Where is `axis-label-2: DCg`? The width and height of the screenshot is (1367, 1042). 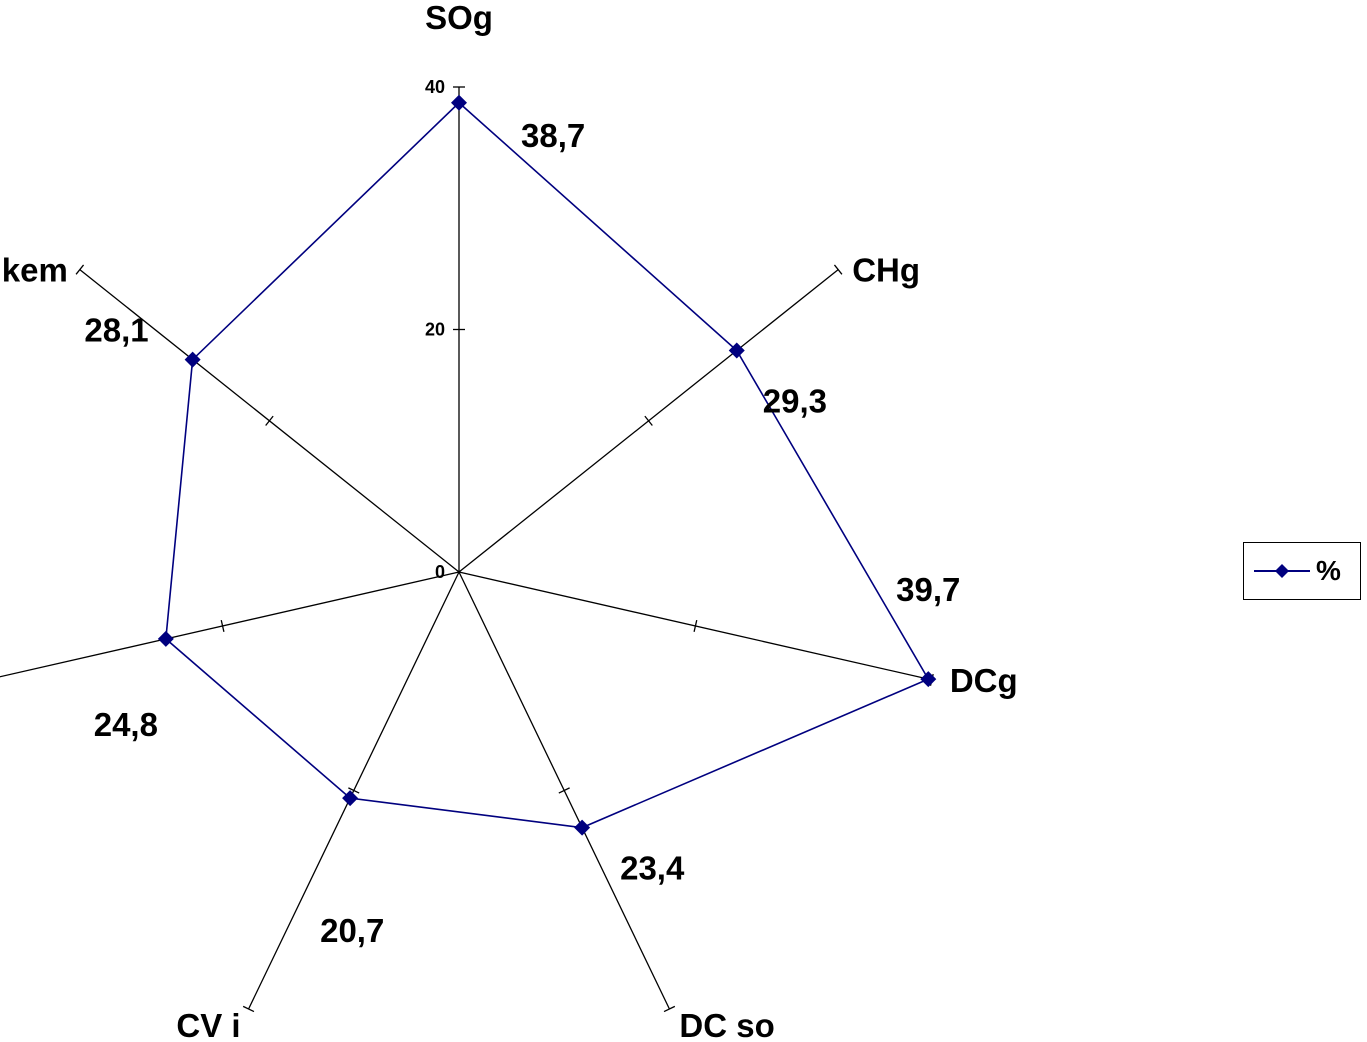
axis-label-2: DCg is located at coordinates (984, 680).